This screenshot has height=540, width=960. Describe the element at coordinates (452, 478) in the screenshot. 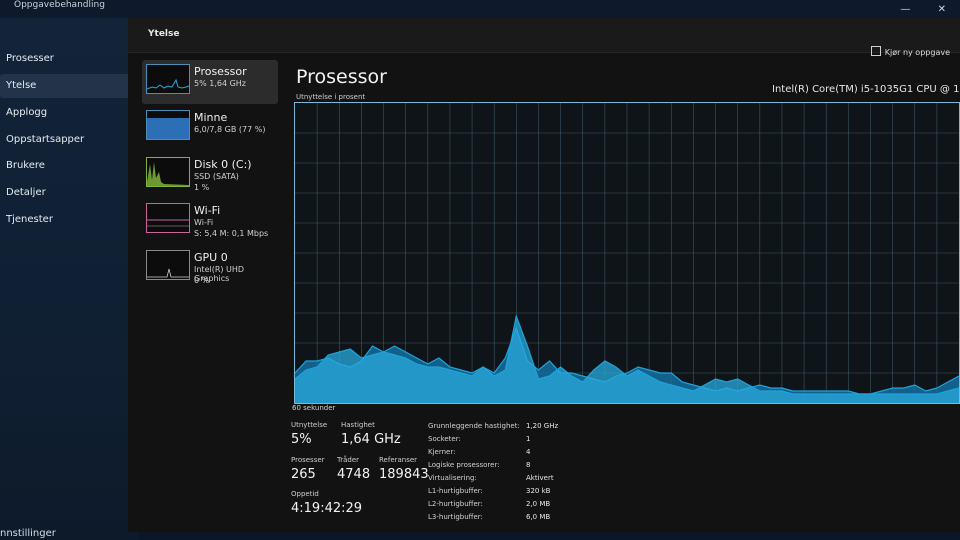

I see `spec-label: Virtualisering:` at that location.